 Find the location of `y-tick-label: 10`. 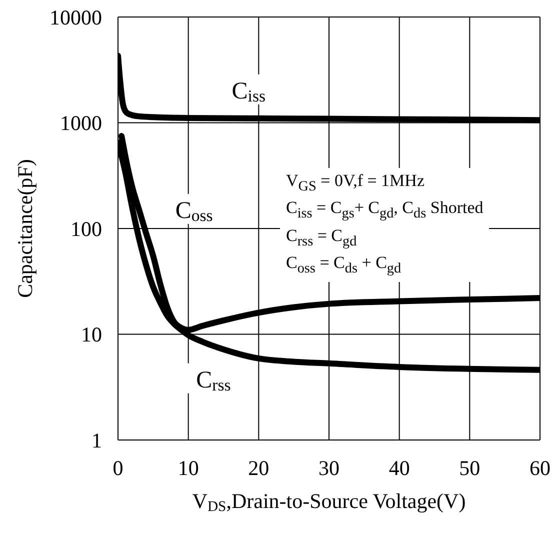

y-tick-label: 10 is located at coordinates (91, 334).